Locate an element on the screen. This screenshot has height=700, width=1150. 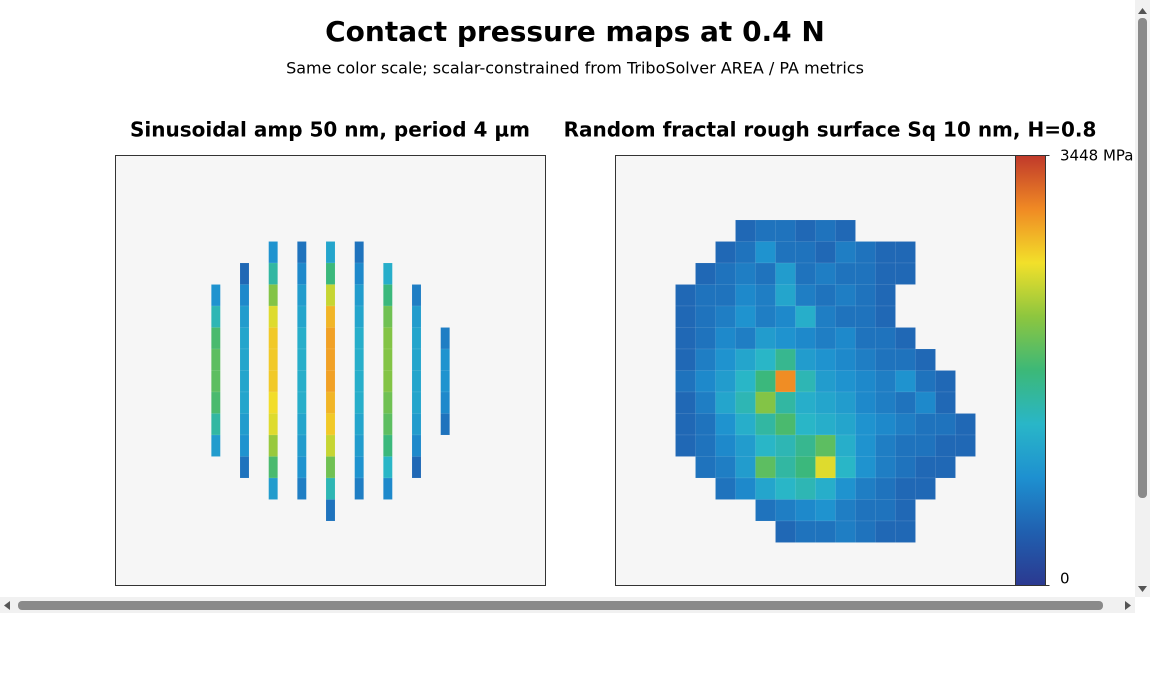
scroll-left-arrow is located at coordinates (7, 605).